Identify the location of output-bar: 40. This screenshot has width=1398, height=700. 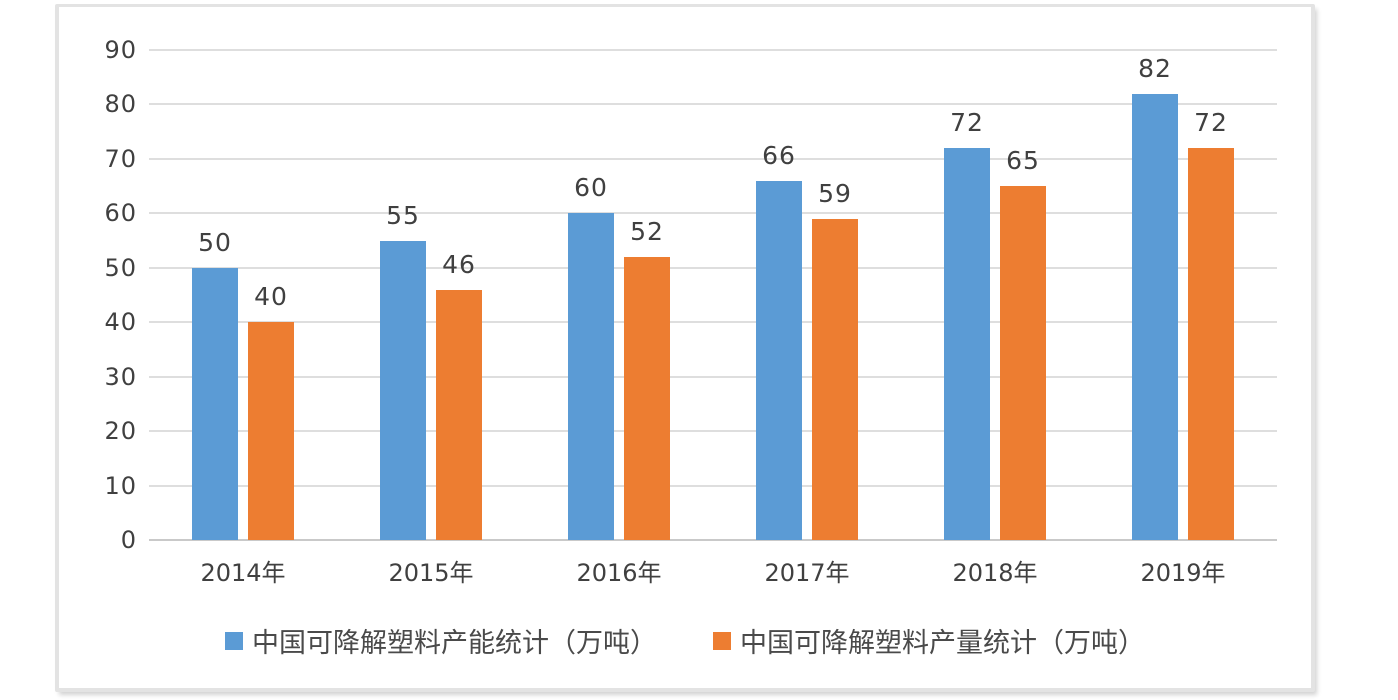
(271, 411).